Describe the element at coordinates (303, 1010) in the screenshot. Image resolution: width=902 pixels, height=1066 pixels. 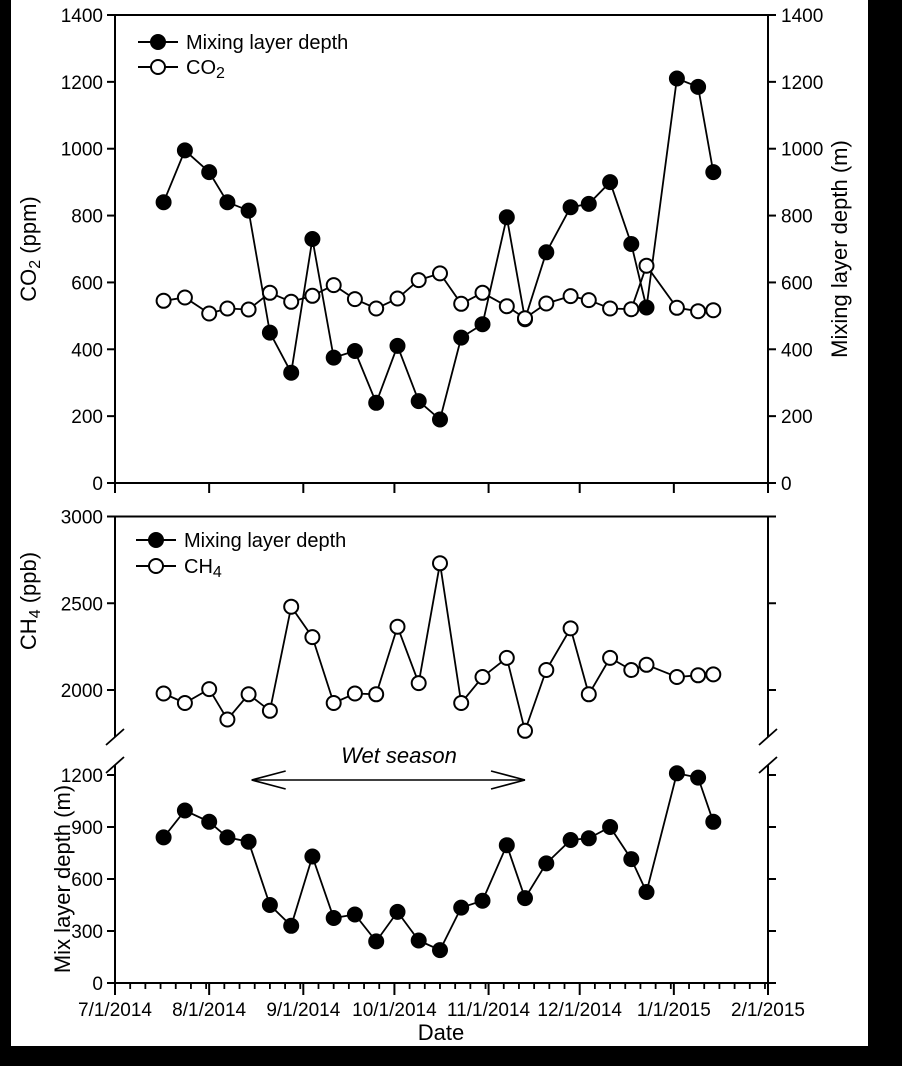
I see `x-tick-label: 9/1/2014` at that location.